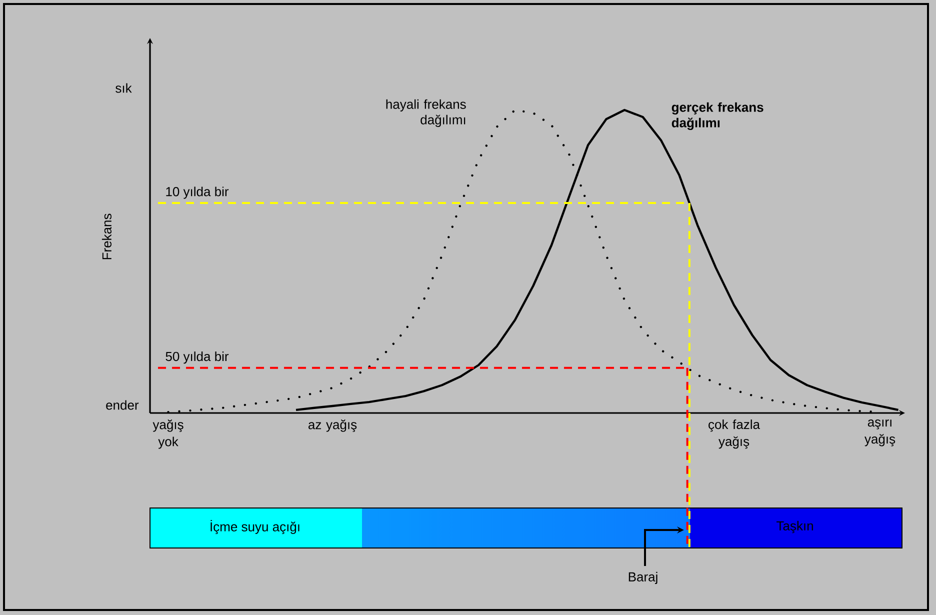  Describe the element at coordinates (332, 426) in the screenshot. I see `x-tick-label: az yağış` at that location.